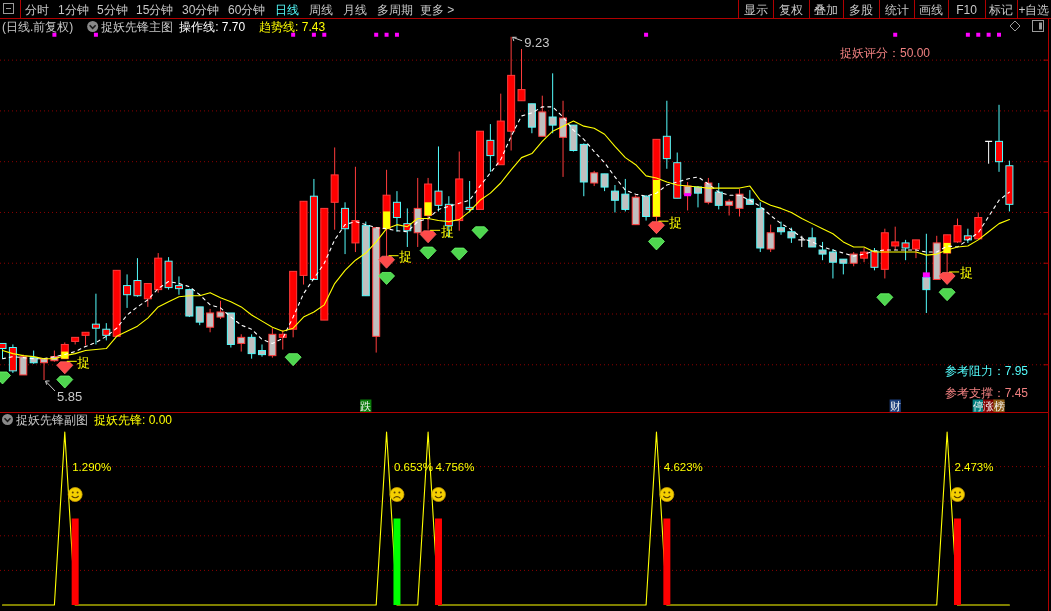 The height and width of the screenshot is (611, 1051). I want to click on text: 月线, so click(355, 9).